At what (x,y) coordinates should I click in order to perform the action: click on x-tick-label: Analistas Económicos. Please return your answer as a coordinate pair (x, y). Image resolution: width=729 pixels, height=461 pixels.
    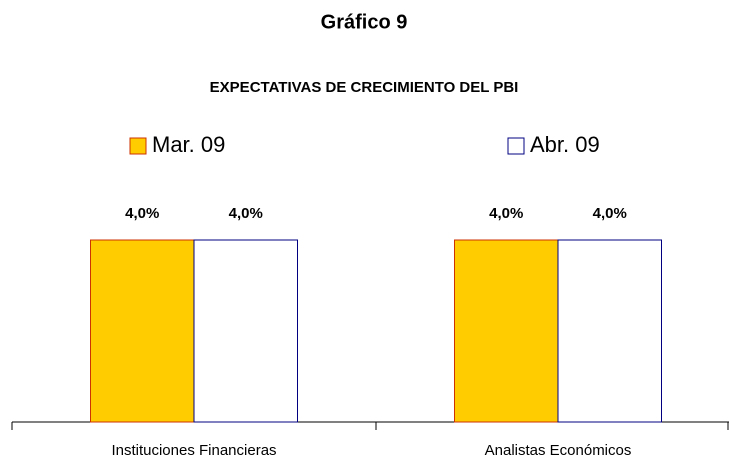
    Looking at the image, I should click on (558, 450).